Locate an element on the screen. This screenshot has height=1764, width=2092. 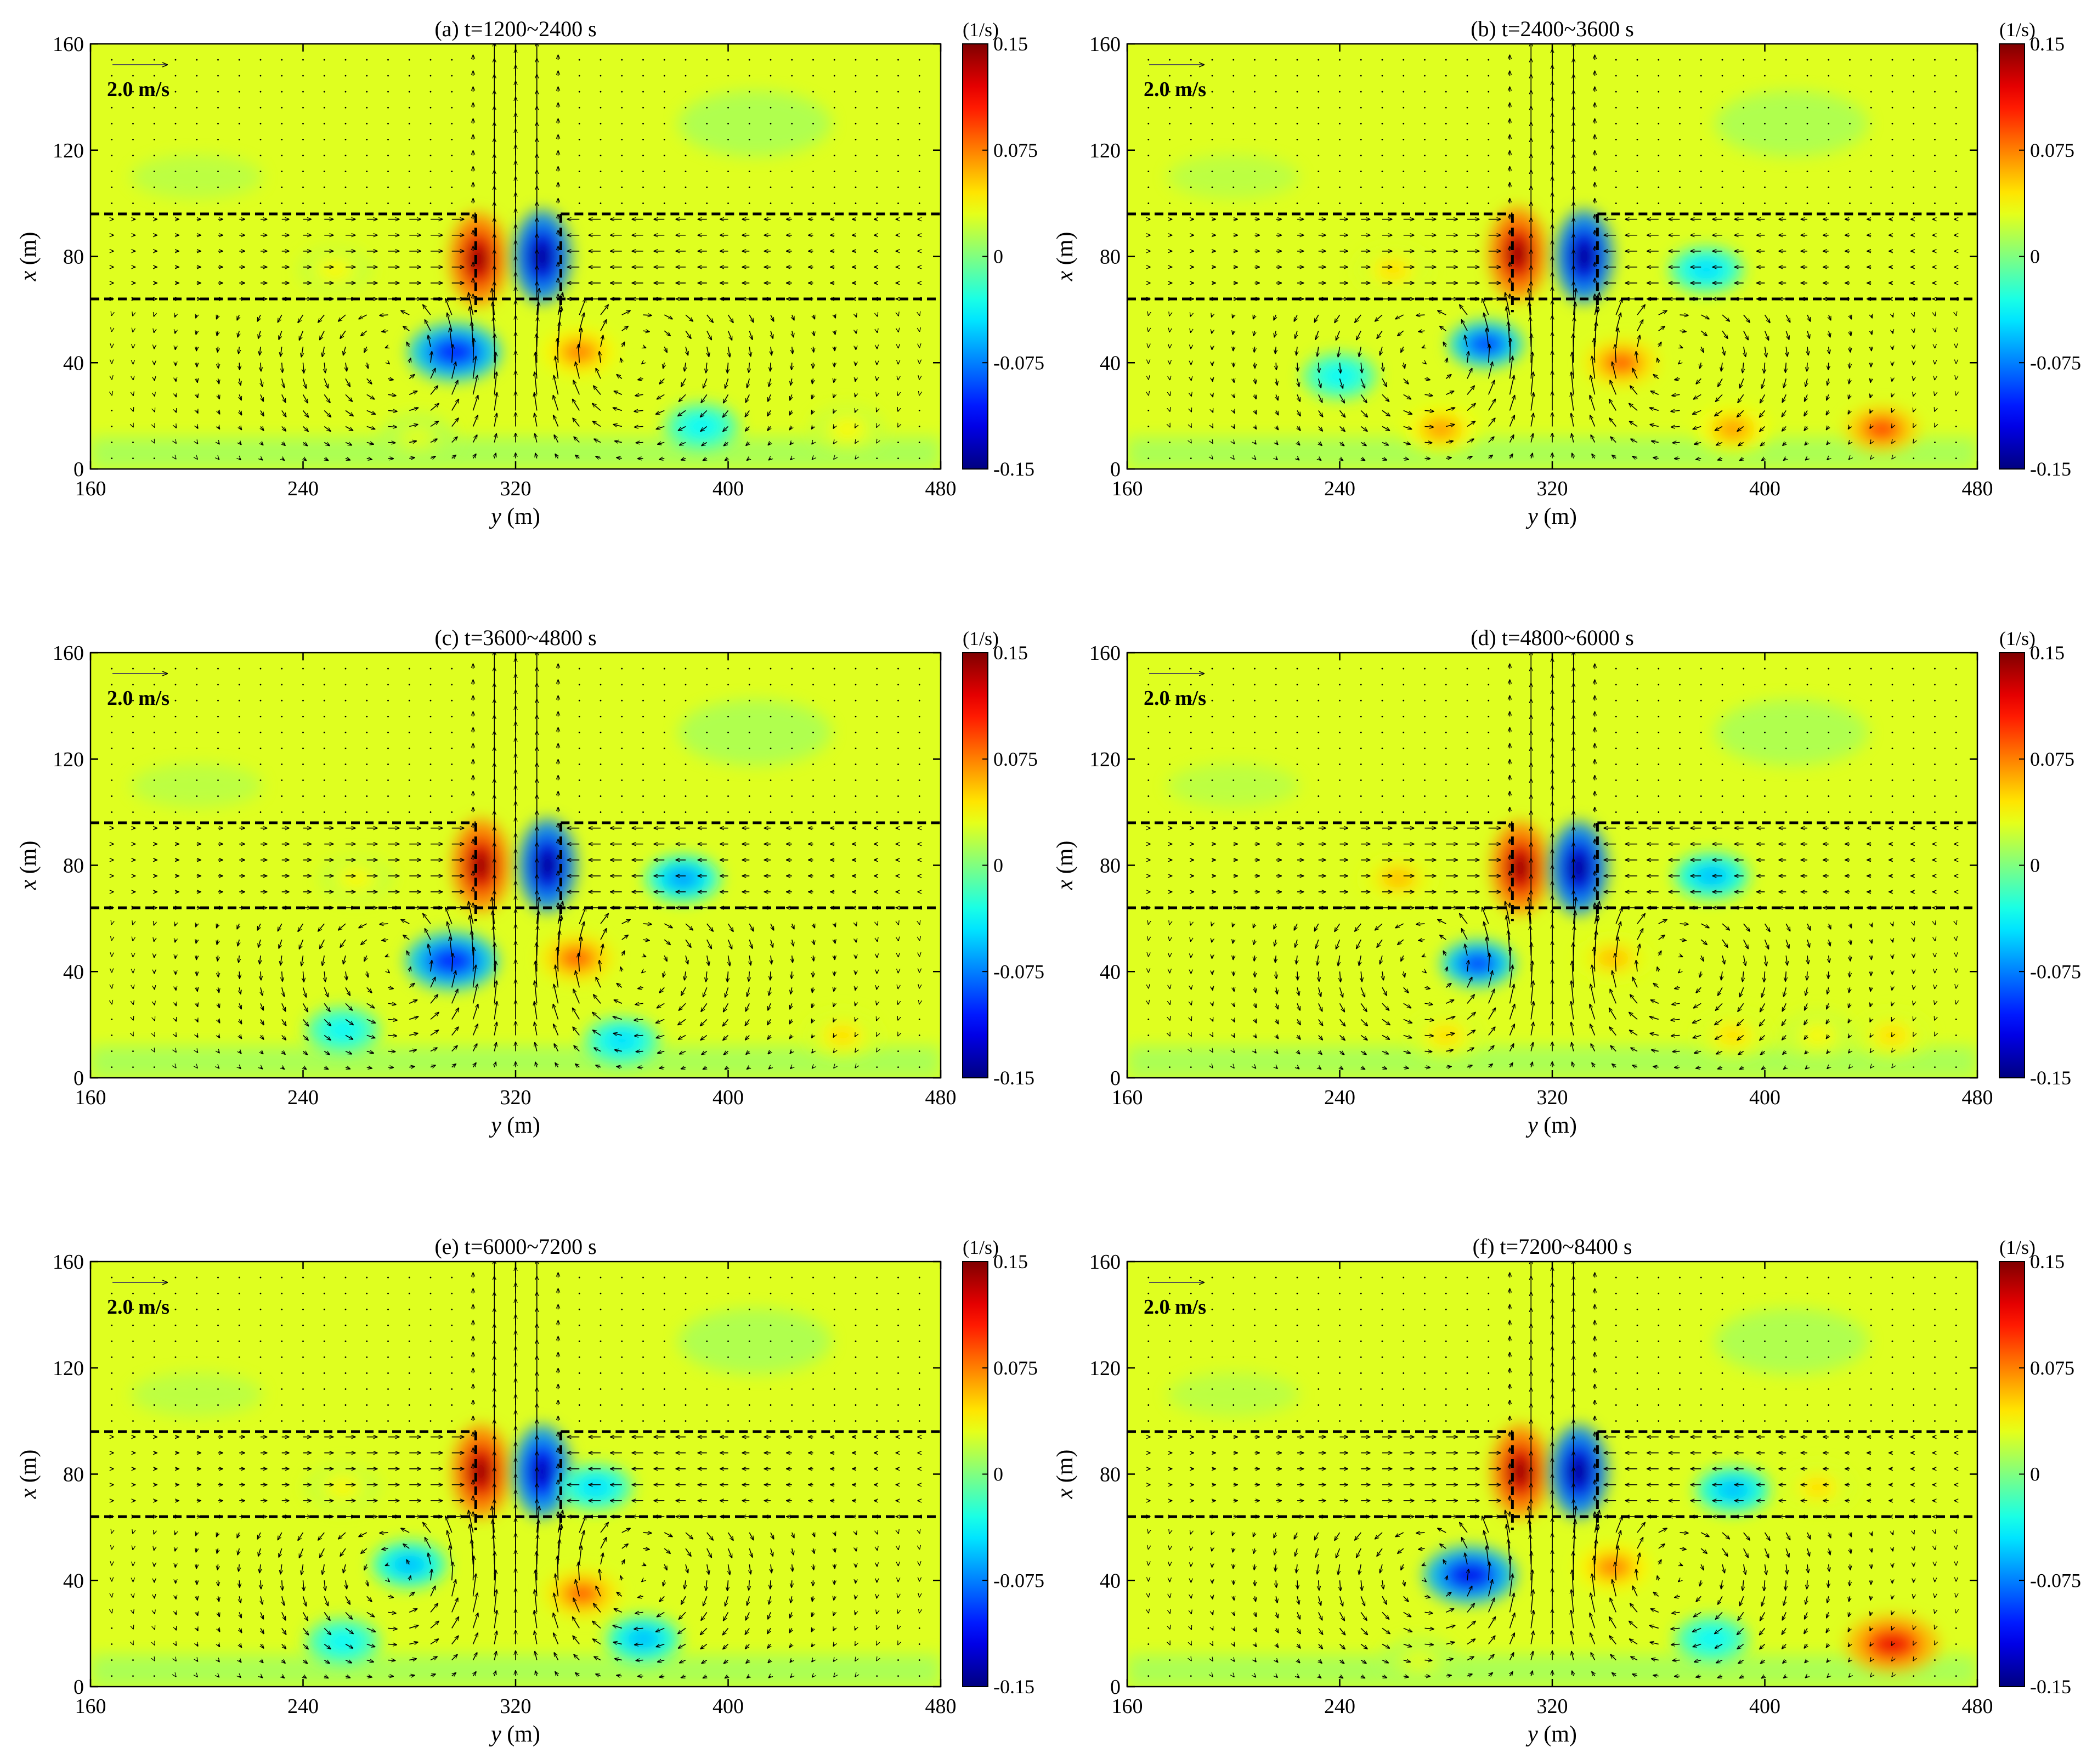
colorbar-tick-label: 0.075 is located at coordinates (1015, 759).